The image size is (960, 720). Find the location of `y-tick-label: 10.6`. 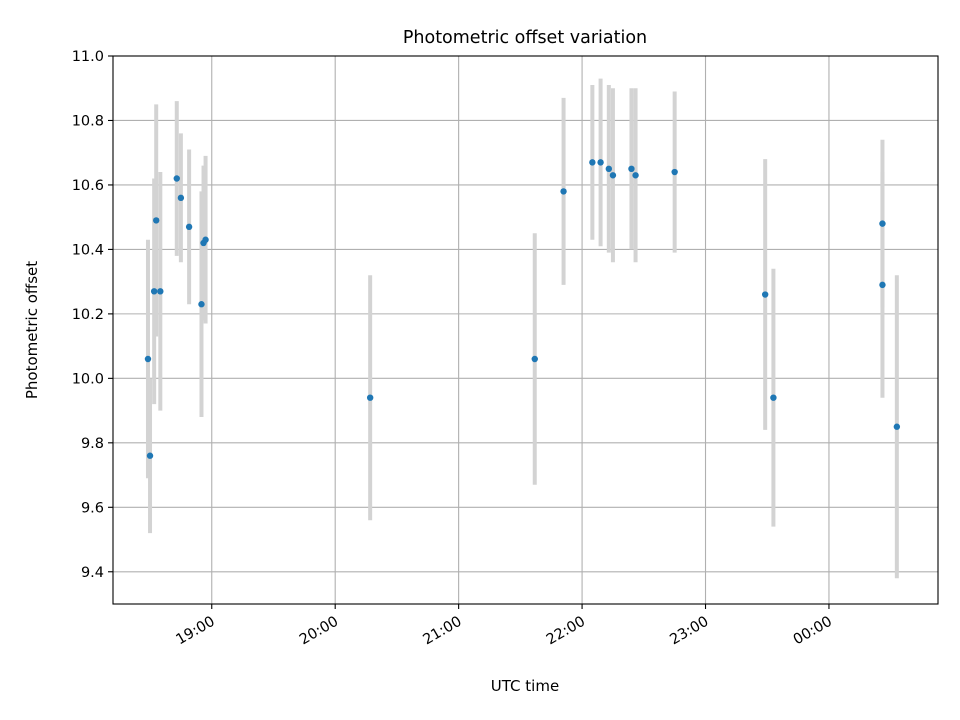

y-tick-label: 10.6 is located at coordinates (88, 186).